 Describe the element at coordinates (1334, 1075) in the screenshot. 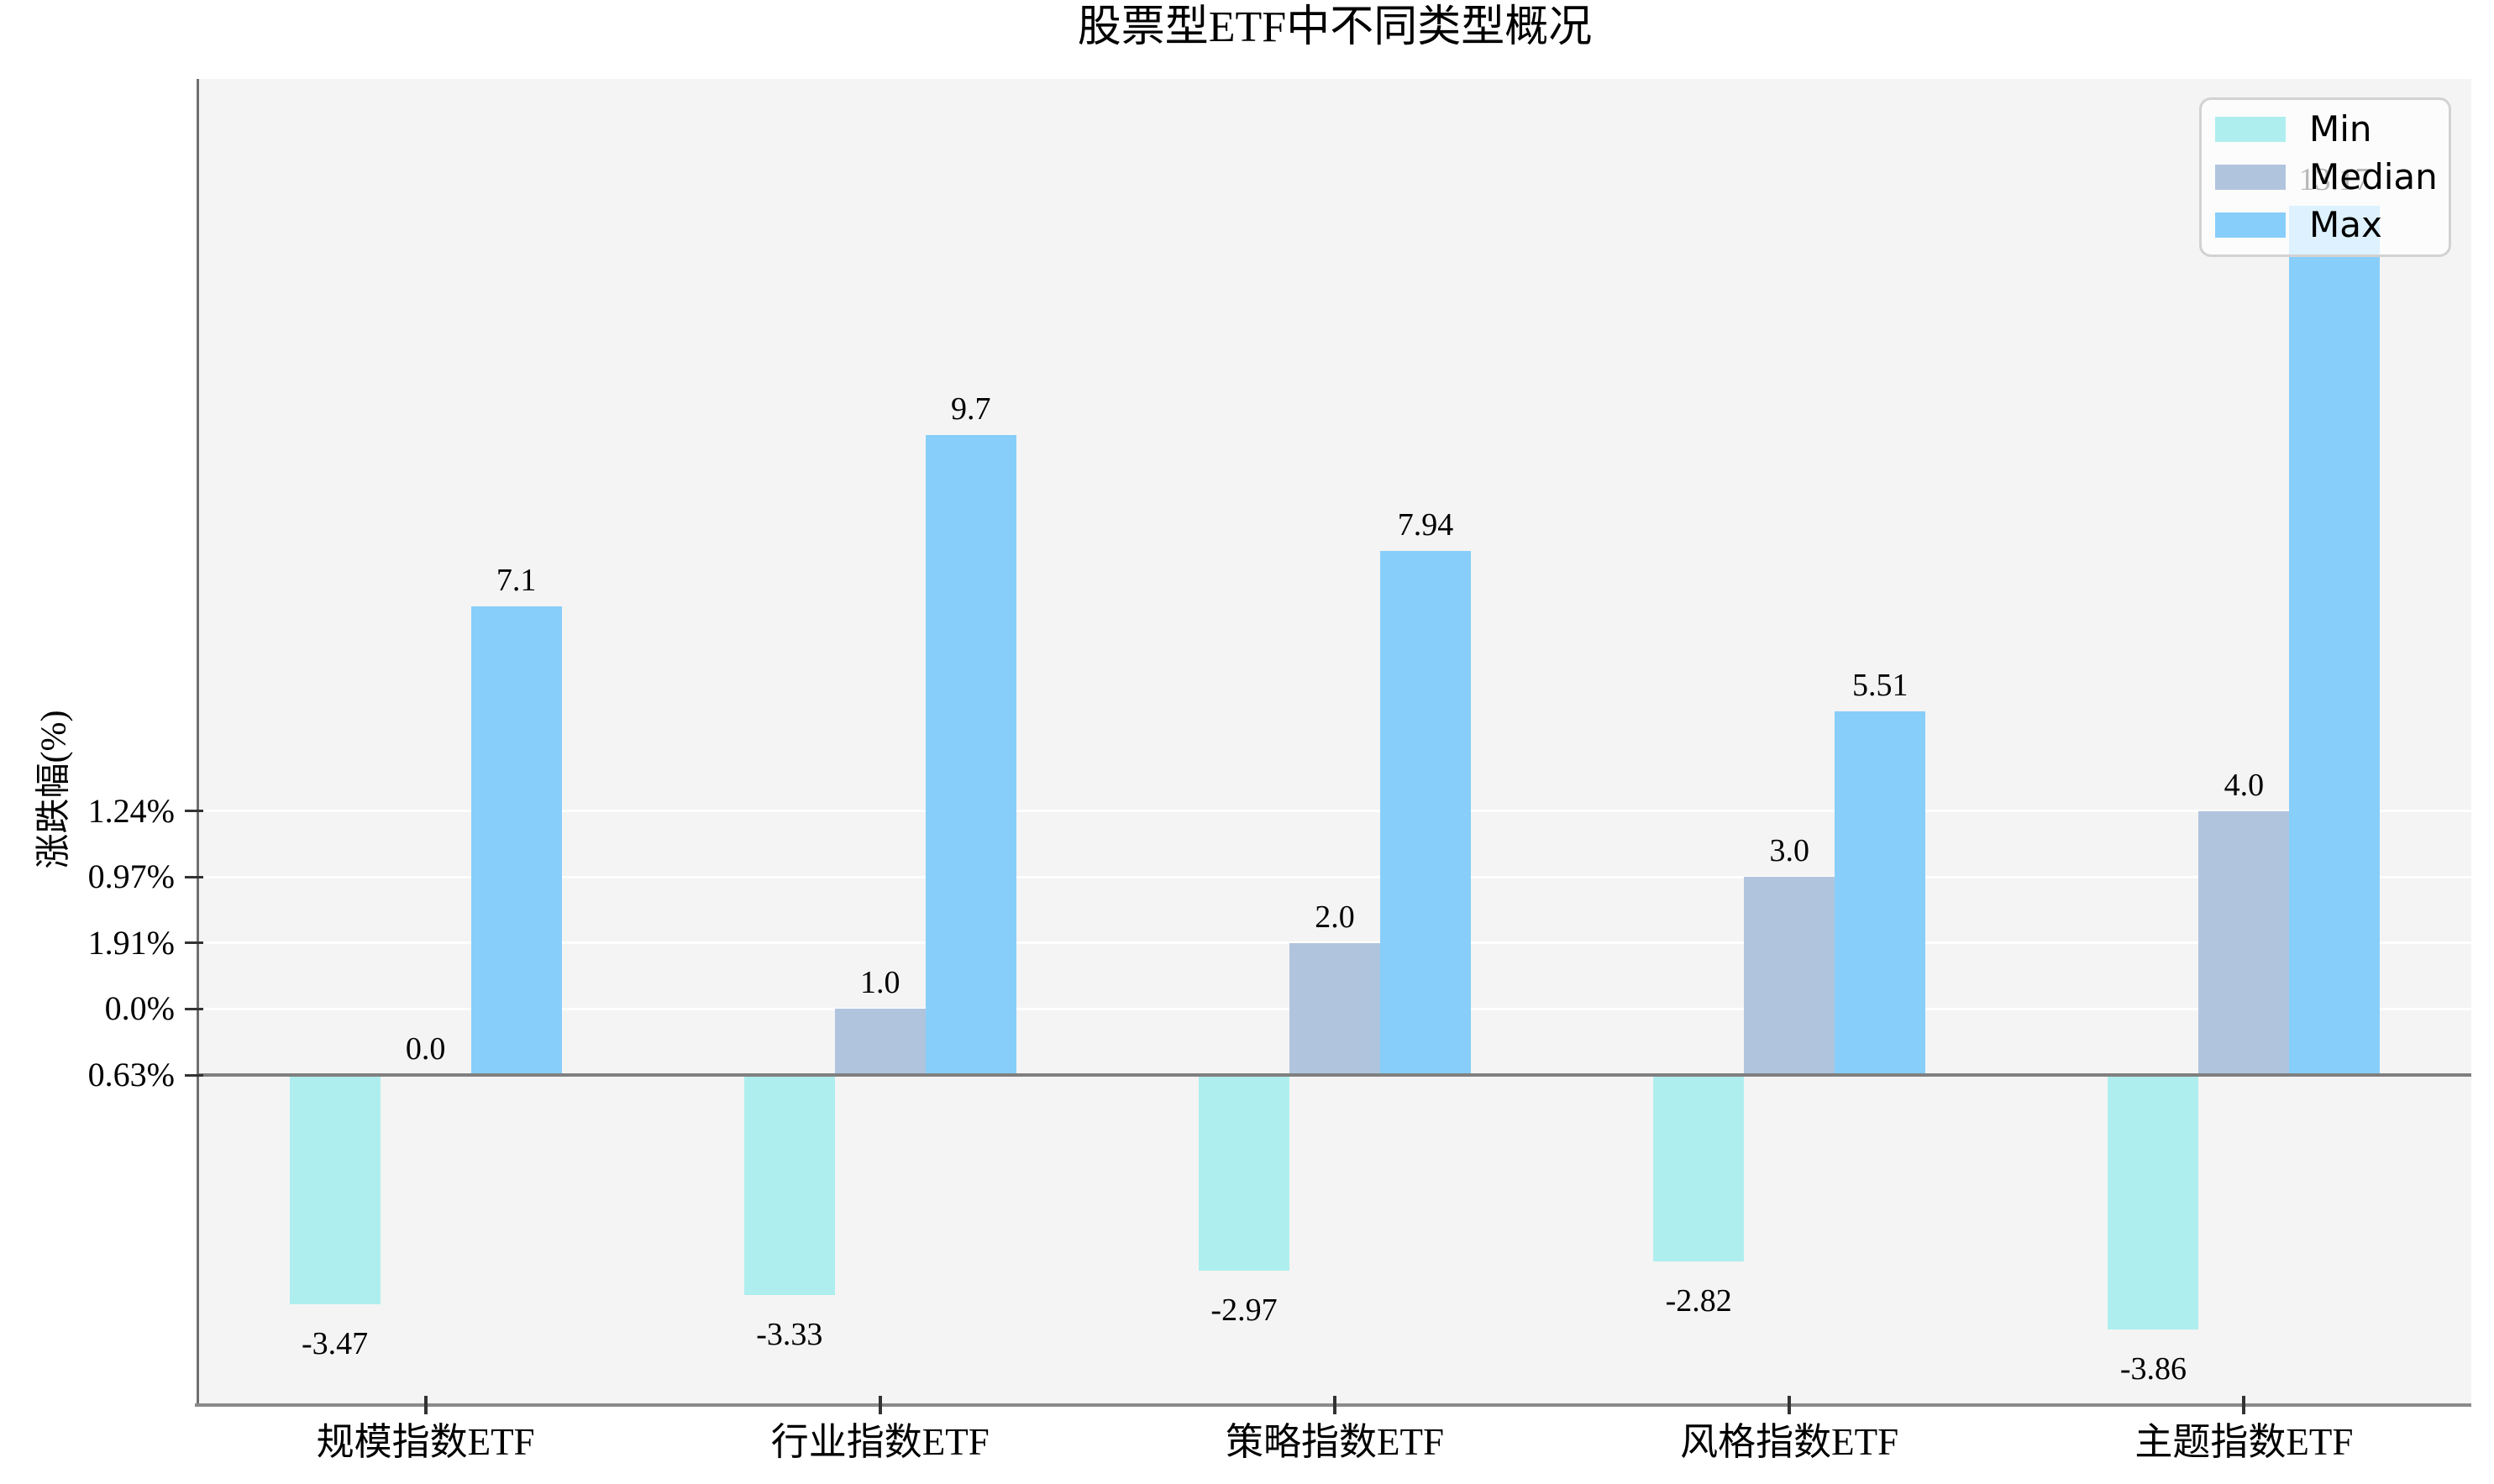

I see `zero-baseline` at that location.